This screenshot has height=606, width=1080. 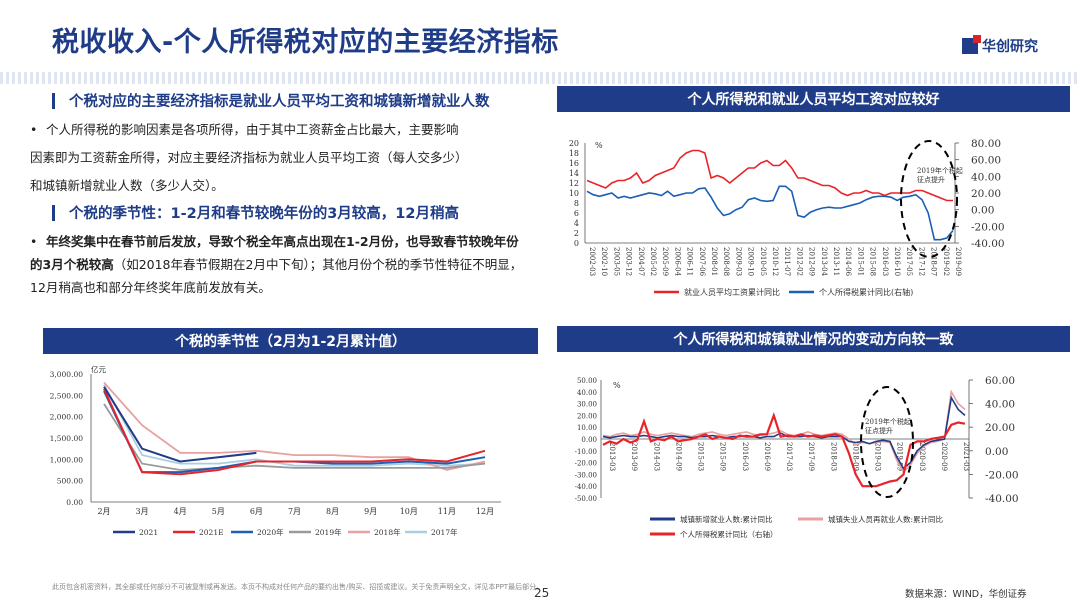 What do you see at coordinates (986, 144) in the screenshot?
I see `right-tick-label: 80.00` at bounding box center [986, 144].